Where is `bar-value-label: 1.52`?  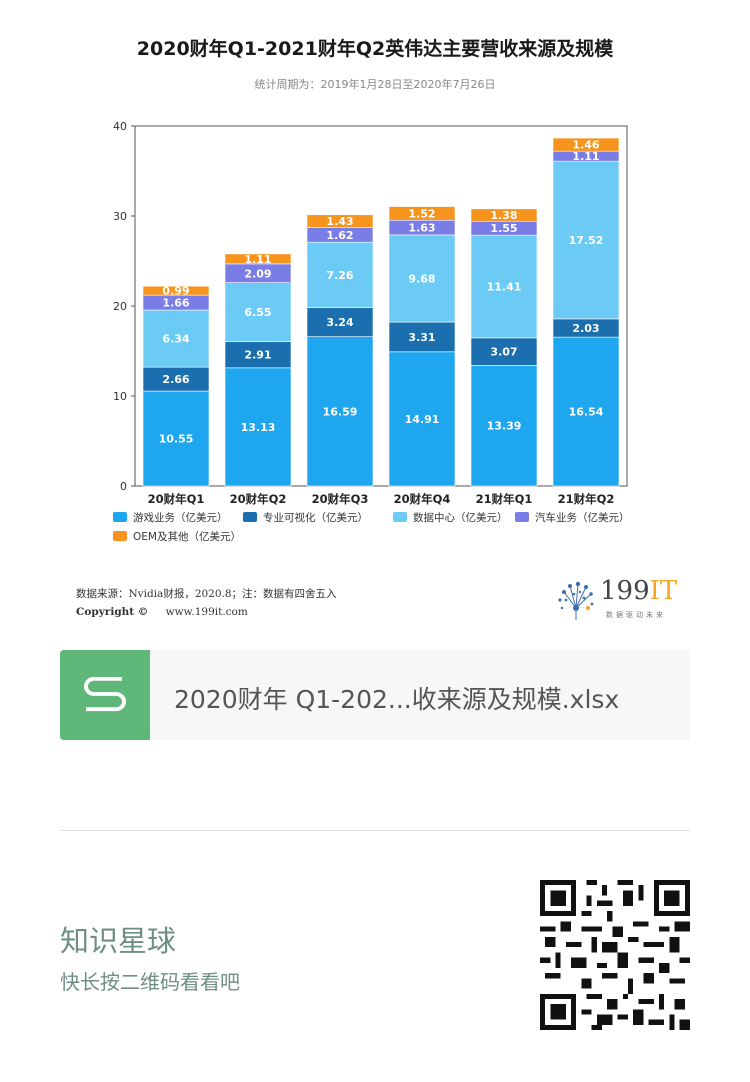 bar-value-label: 1.52 is located at coordinates (421, 213).